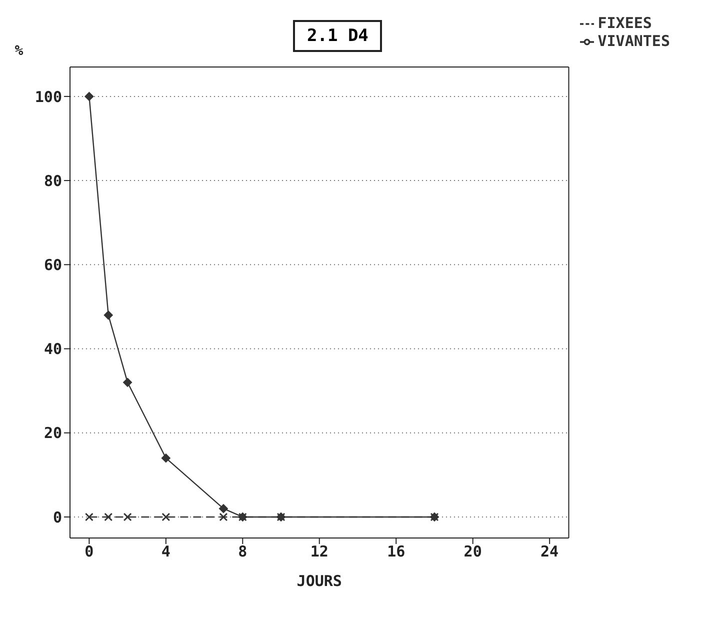  I want to click on y-tick-label: 0, so click(57, 517).